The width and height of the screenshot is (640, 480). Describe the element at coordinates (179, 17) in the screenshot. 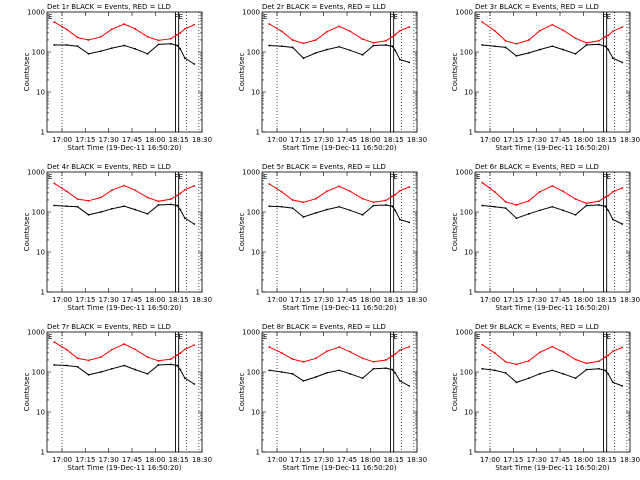

I see `flag-label-fe: FE` at that location.